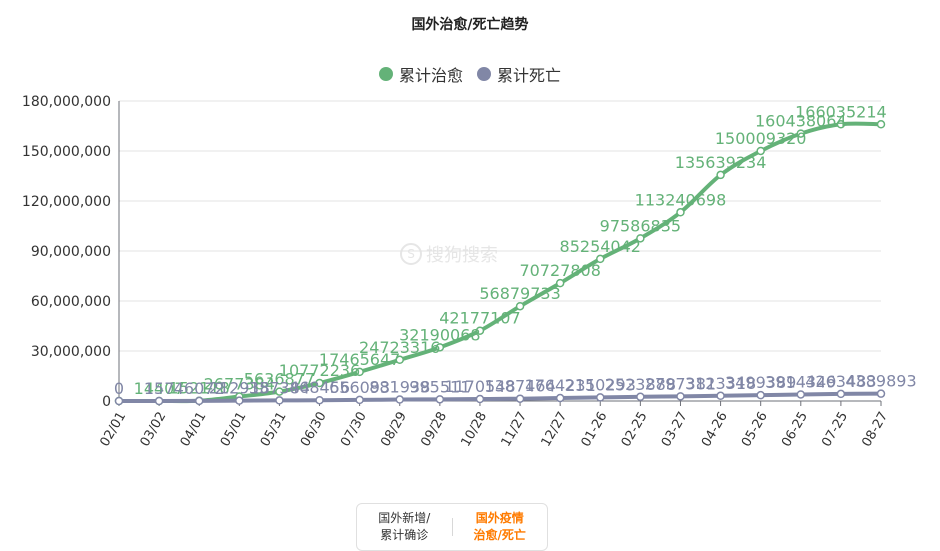 Image resolution: width=940 pixels, height=551 pixels. Describe the element at coordinates (394, 429) in the screenshot. I see `x-tick-label: 08/29` at that location.